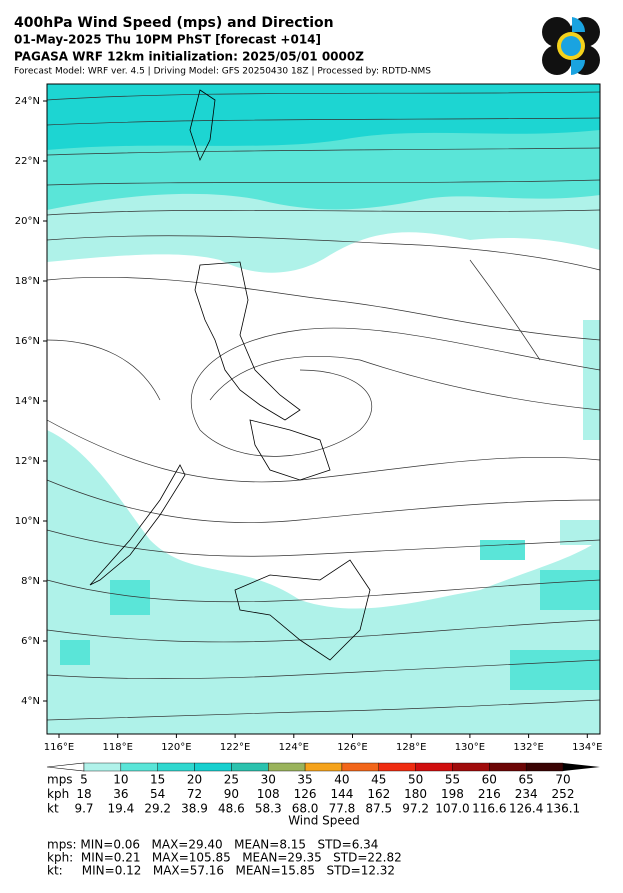 Image resolution: width=623 pixels, height=893 pixels. Describe the element at coordinates (27, 281) in the screenshot. I see `lat-label: 18°N` at that location.